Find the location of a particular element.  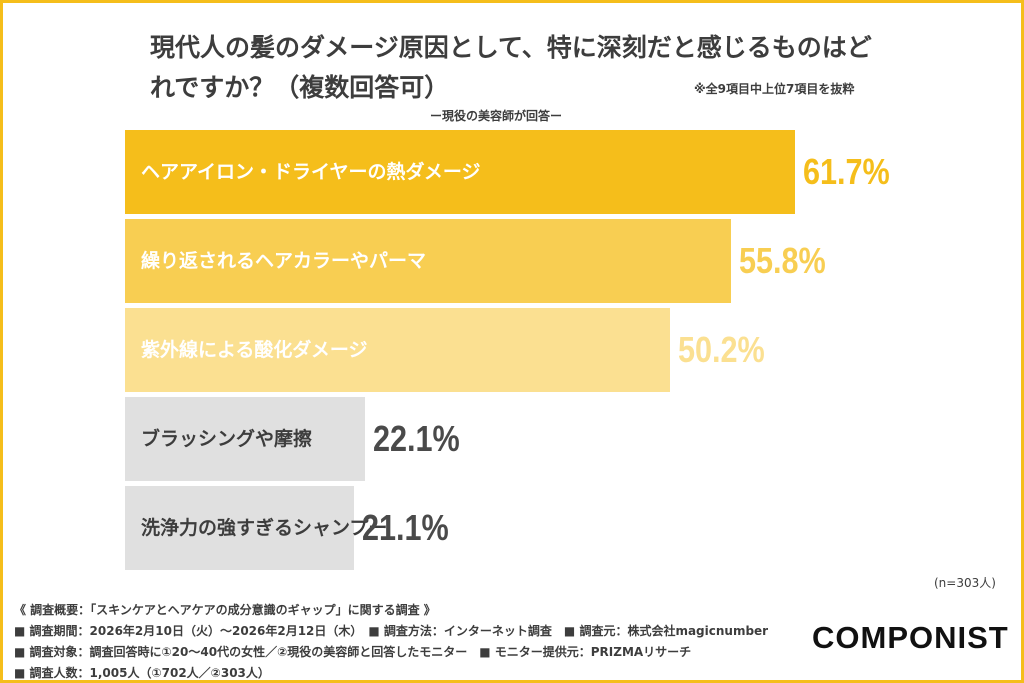

footer-line: 《 調査概要：「スキンケアとヘアケアの成分意識のギャップ」に関する調査 》 is located at coordinates (225, 610).